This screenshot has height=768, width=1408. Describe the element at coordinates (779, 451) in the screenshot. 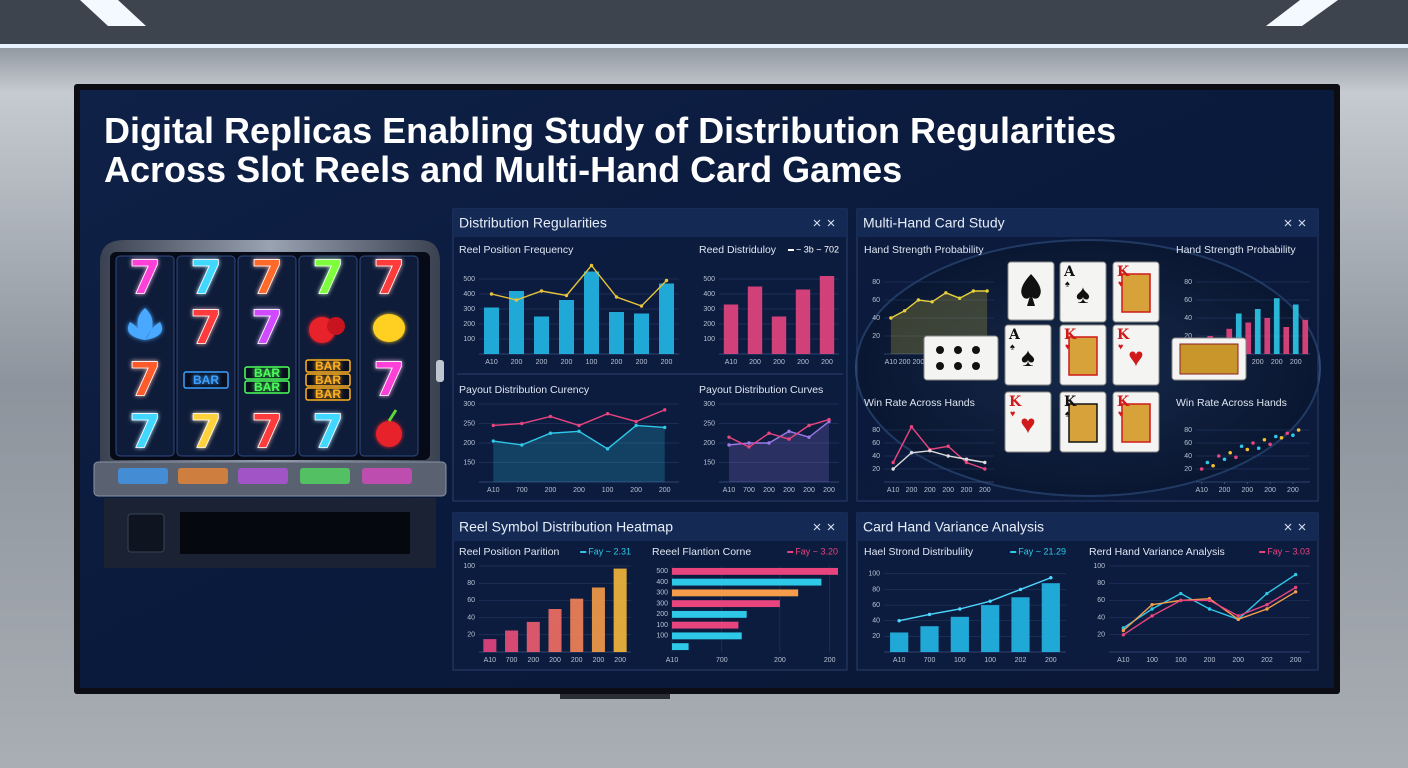

I see `area` at that location.